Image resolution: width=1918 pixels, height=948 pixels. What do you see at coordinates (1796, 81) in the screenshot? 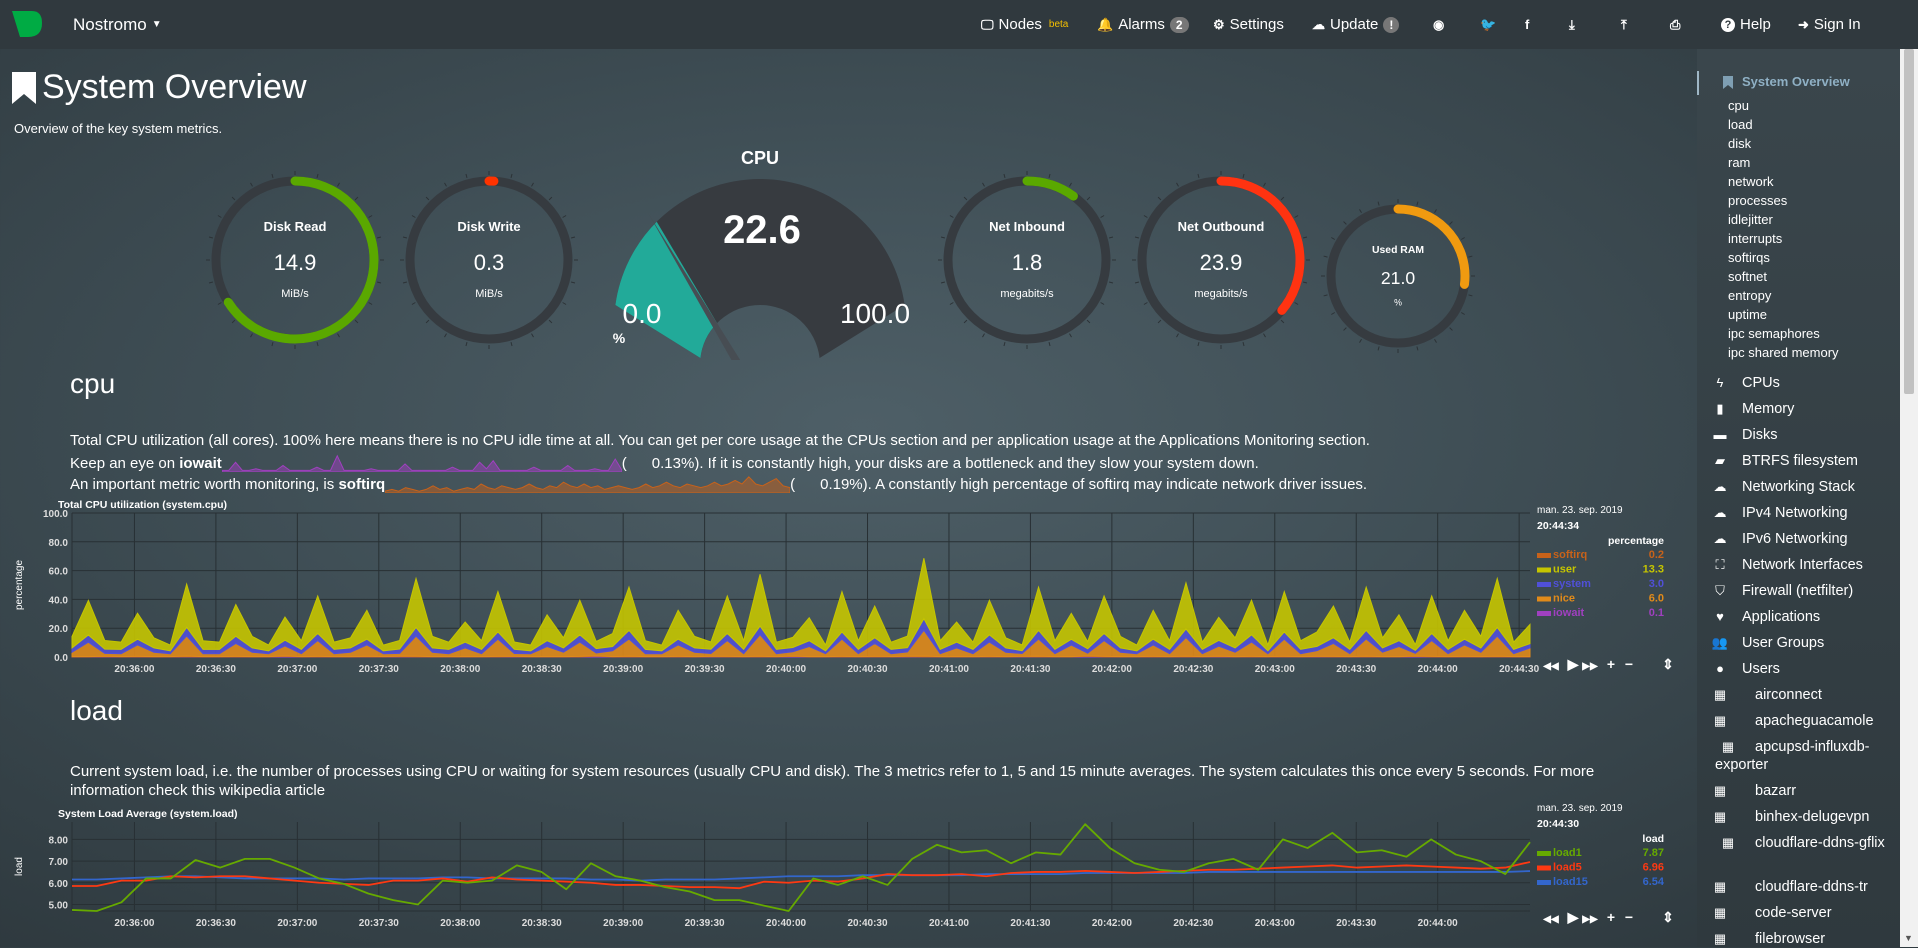
I see `sidebar-item-system-overview: System Overview` at bounding box center [1796, 81].